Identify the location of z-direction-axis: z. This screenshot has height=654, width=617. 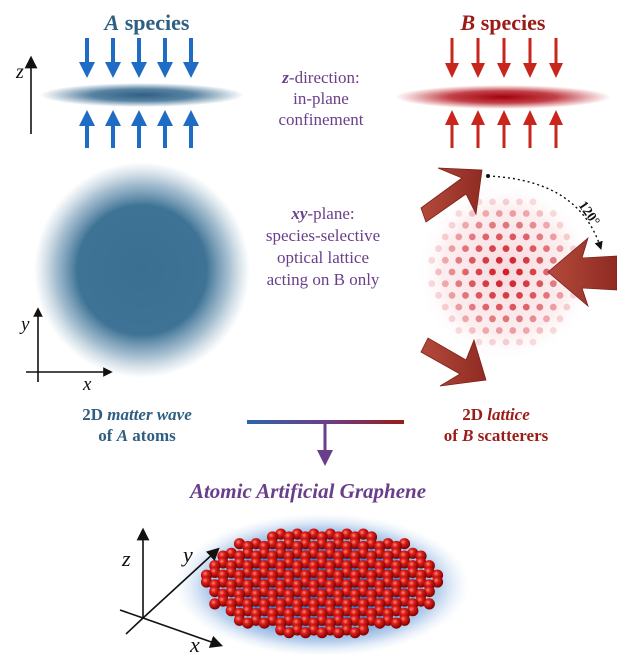
(285, 77).